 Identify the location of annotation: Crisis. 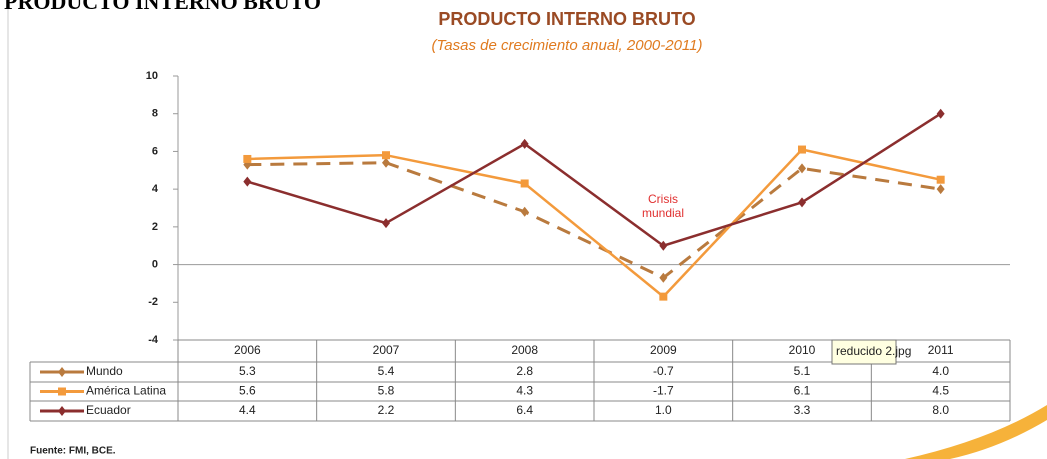
(663, 199).